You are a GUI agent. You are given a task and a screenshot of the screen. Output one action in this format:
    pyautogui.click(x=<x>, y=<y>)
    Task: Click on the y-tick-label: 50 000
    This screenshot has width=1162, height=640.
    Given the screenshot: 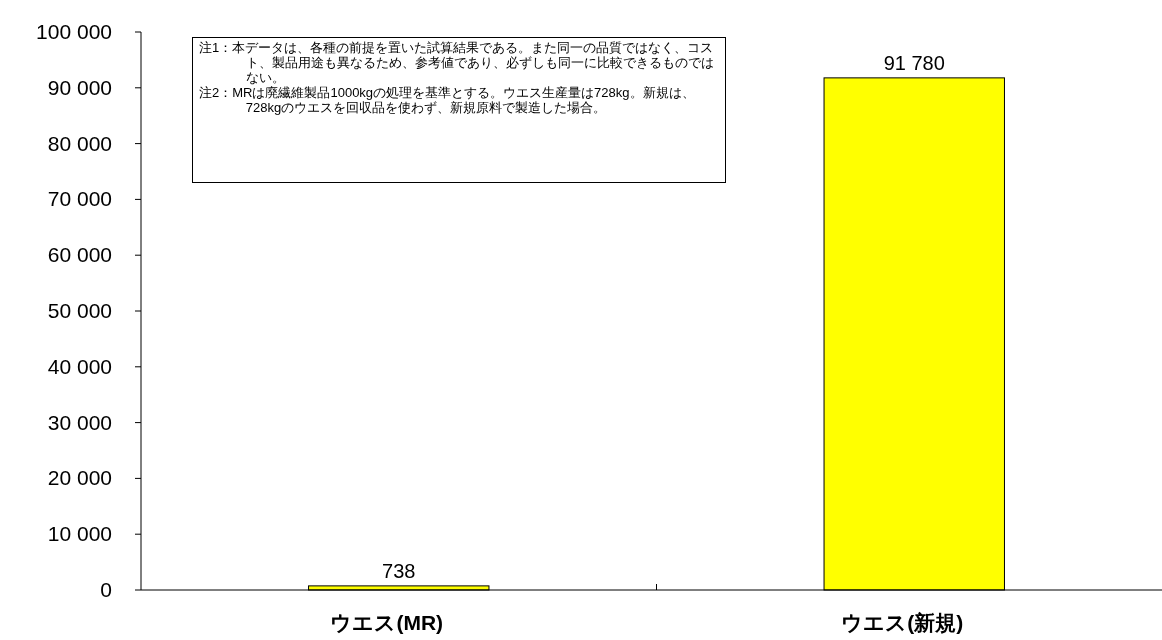 What is the action you would take?
    pyautogui.click(x=79, y=310)
    